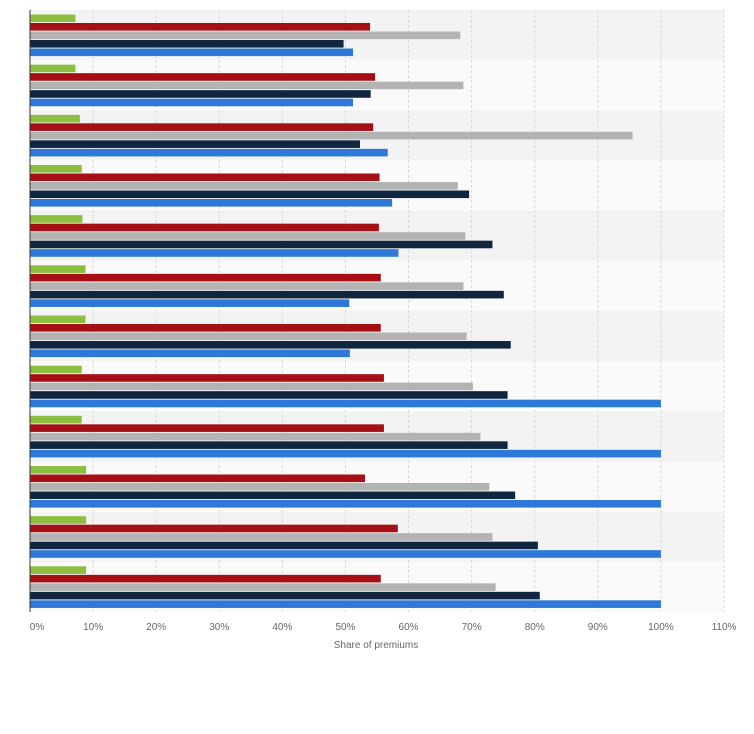  Describe the element at coordinates (383, 627) in the screenshot. I see `x-tick-labels: 0% 10% 20% 30% 40% 50% 60% 70% 80% 90% 100% 110%` at that location.